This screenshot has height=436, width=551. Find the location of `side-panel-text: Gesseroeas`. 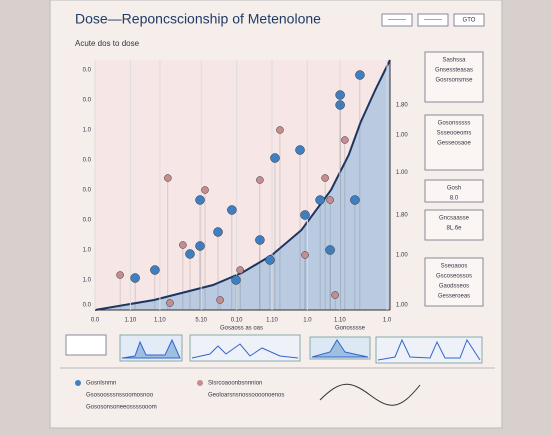

side-panel-text: Gesseroeas is located at coordinates (454, 297).